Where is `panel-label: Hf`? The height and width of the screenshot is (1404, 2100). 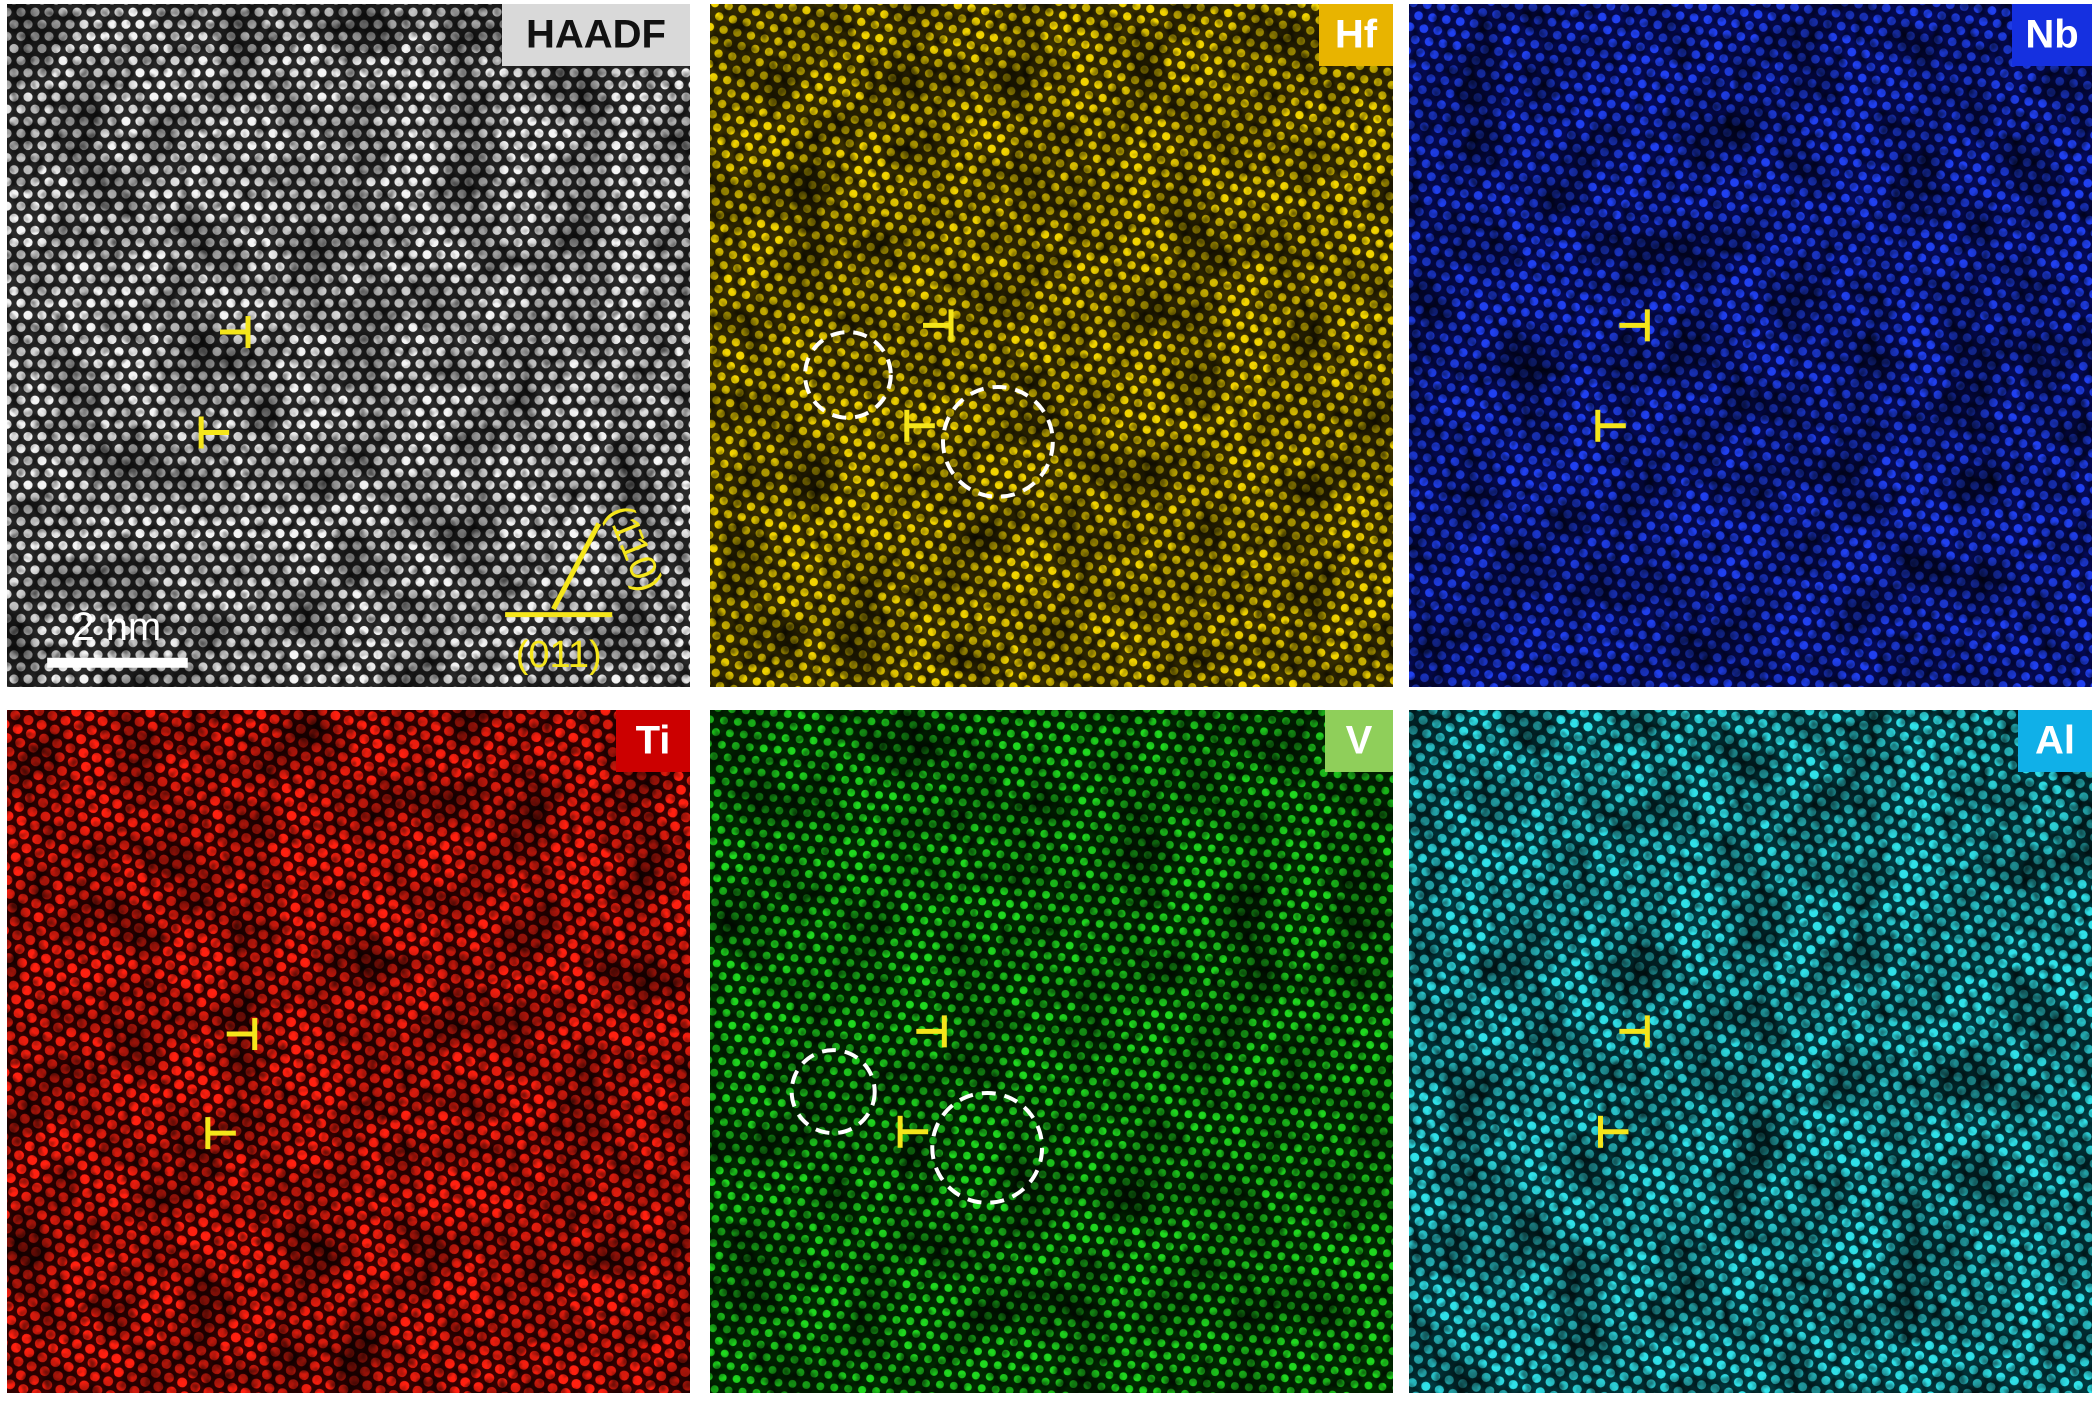
panel-label: Hf is located at coordinates (1356, 35).